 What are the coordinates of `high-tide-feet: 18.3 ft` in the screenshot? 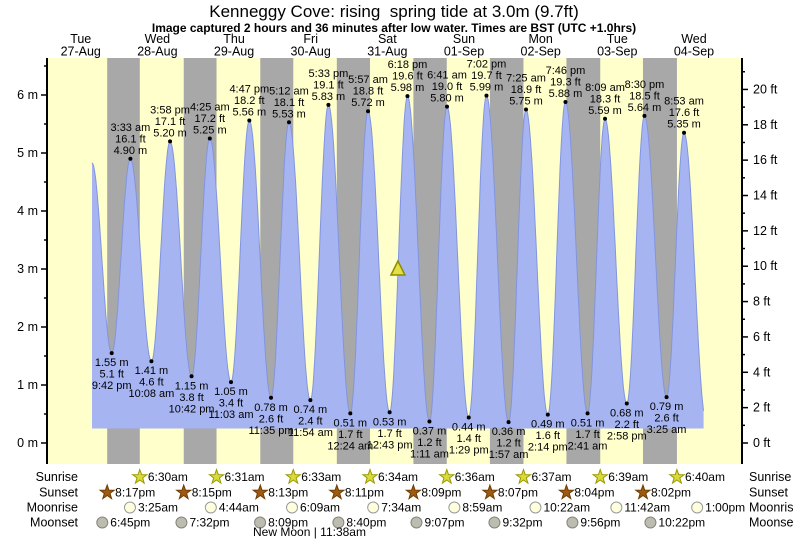 It's located at (605, 99).